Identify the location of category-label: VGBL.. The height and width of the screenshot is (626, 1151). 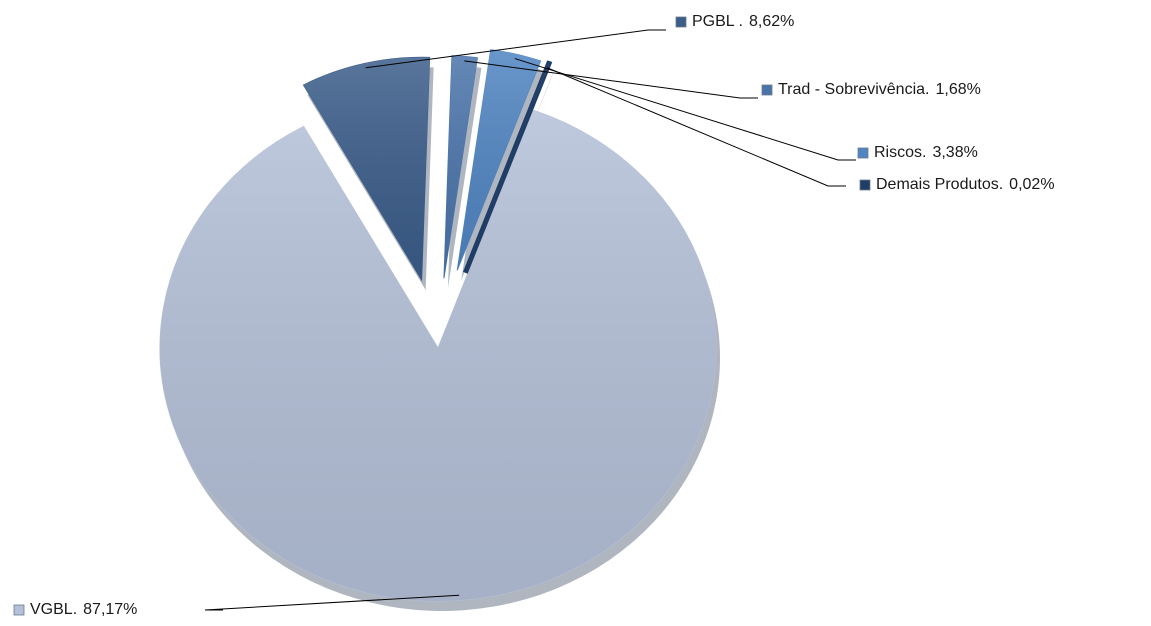
(53, 609).